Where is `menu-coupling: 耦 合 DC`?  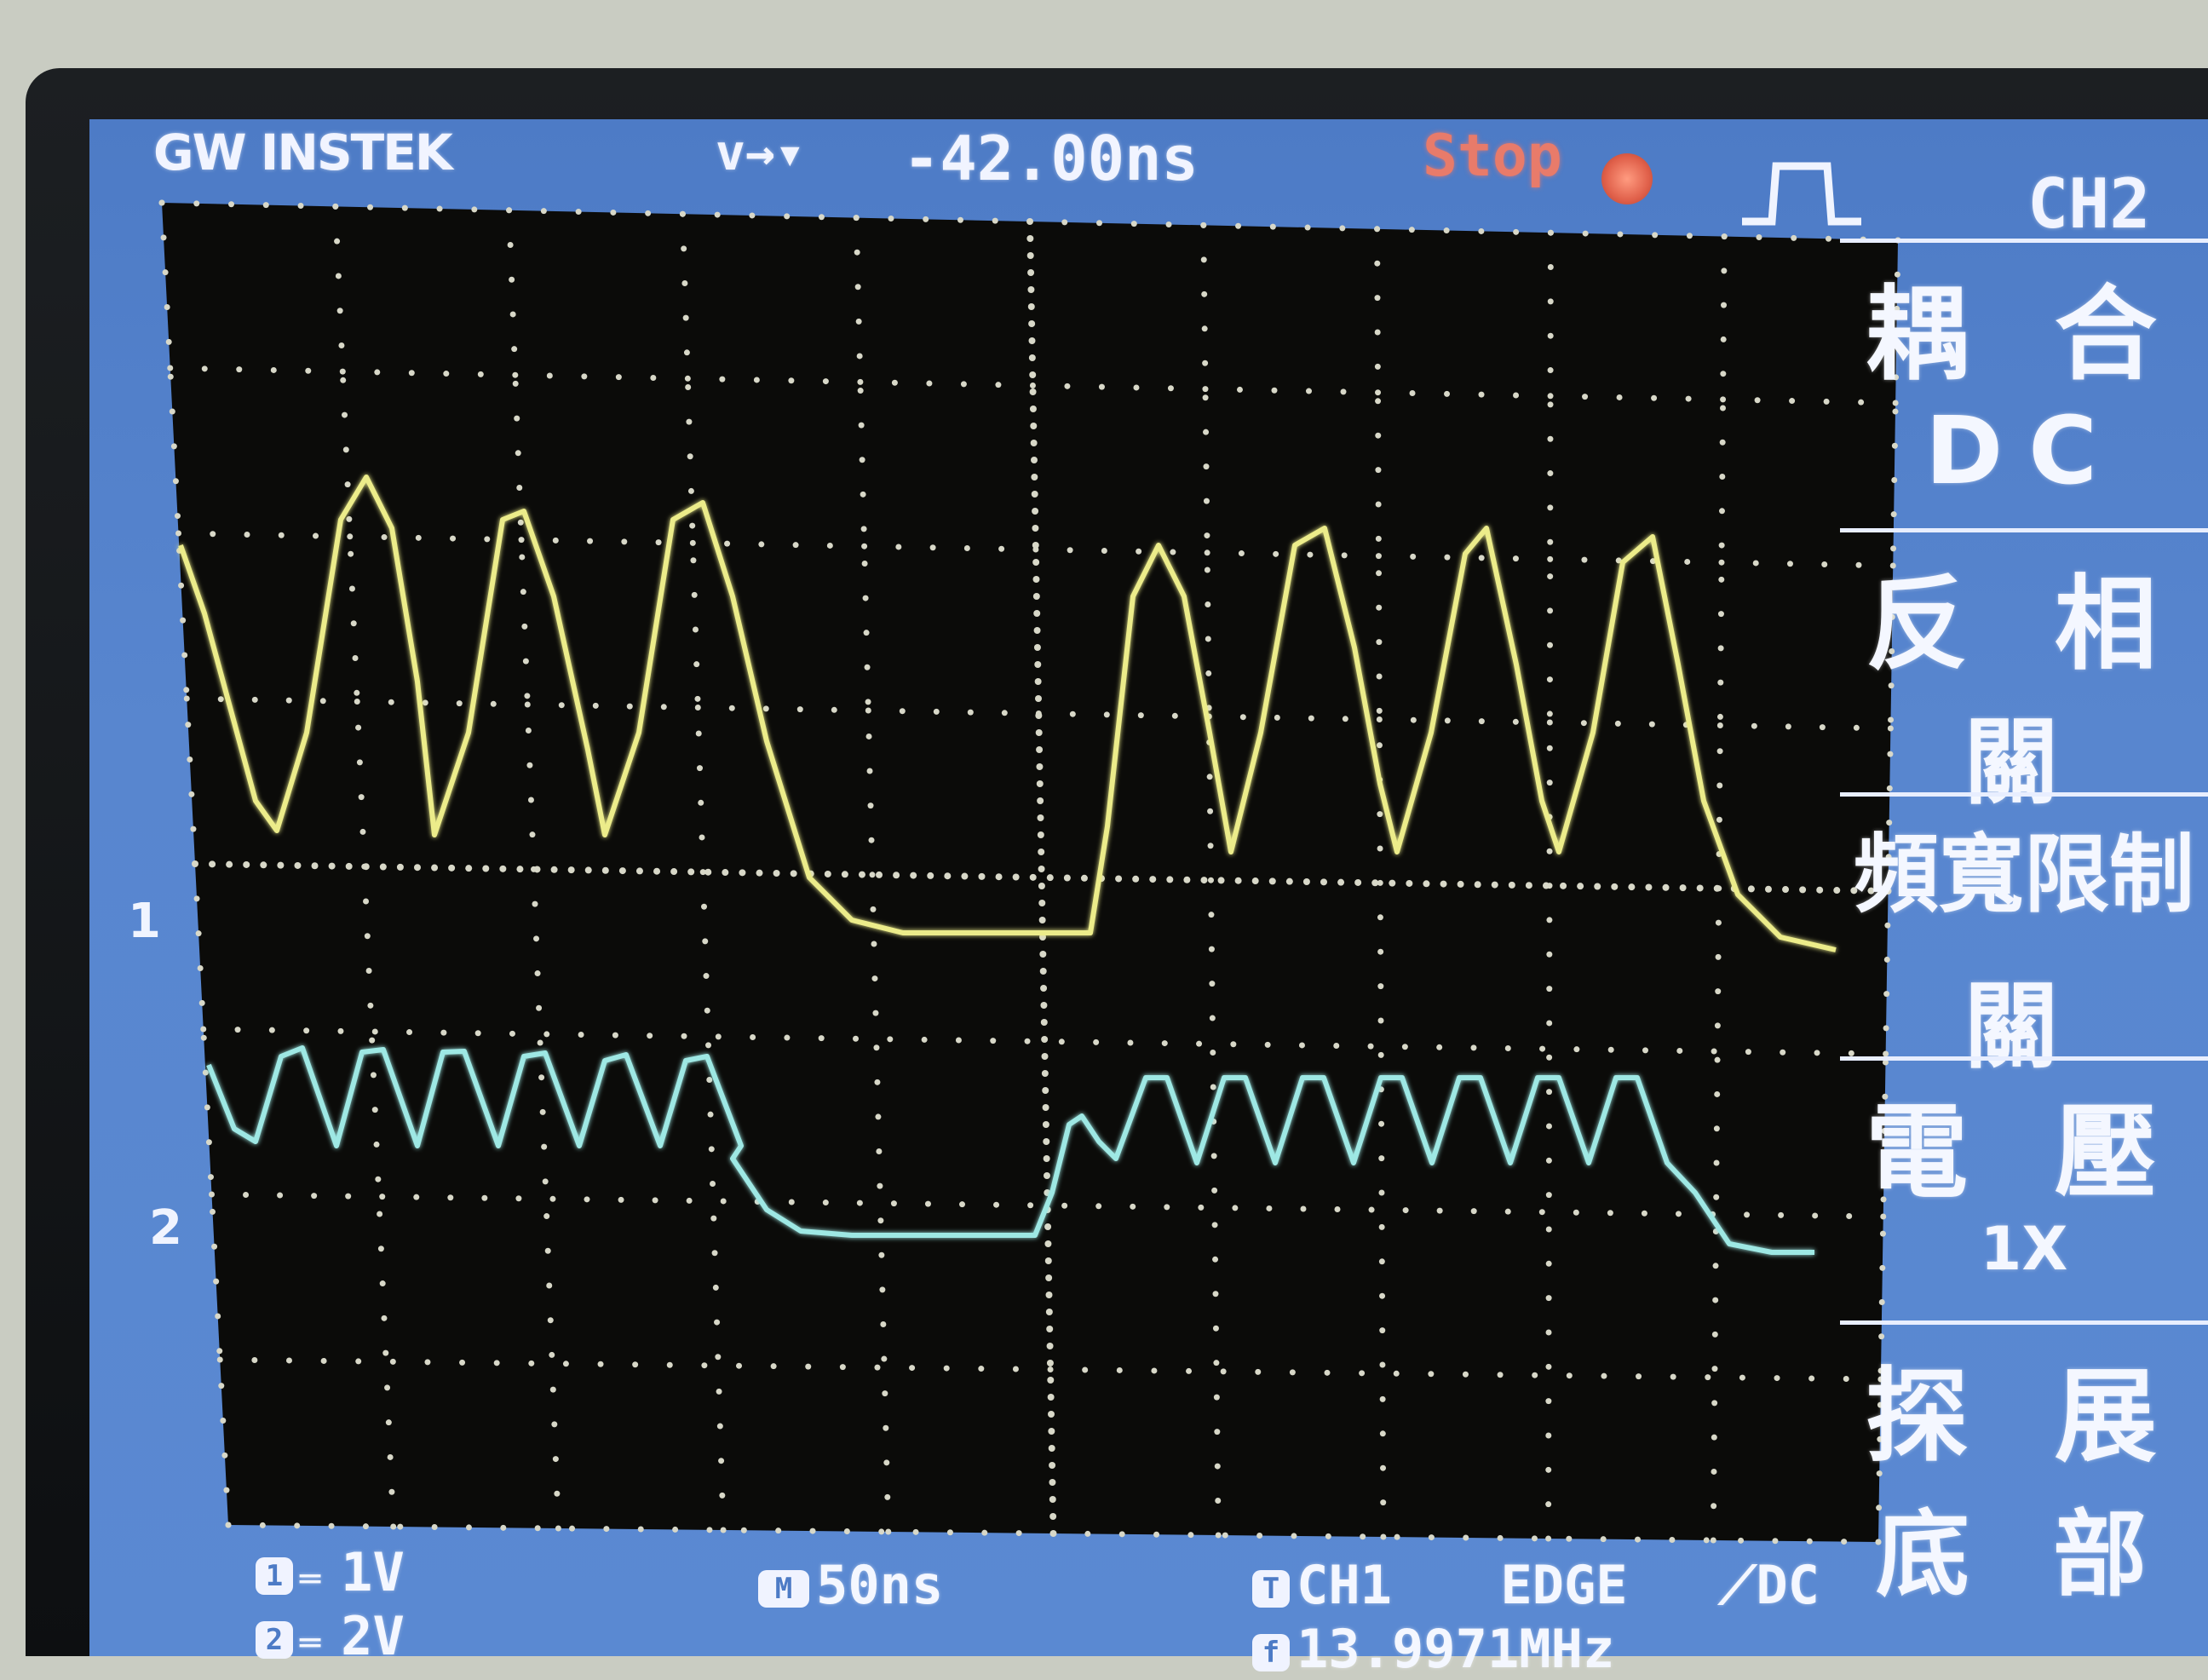
menu-coupling: 耦 合 DC is located at coordinates (2024, 381).